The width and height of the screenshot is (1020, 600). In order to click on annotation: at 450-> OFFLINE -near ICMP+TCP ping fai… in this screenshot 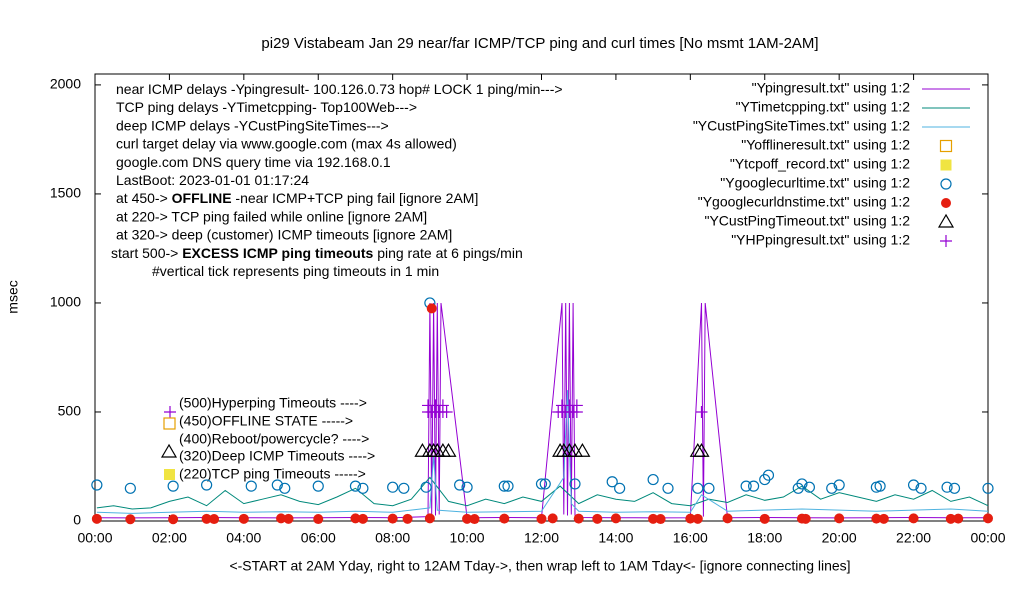, I will do `click(297, 198)`.